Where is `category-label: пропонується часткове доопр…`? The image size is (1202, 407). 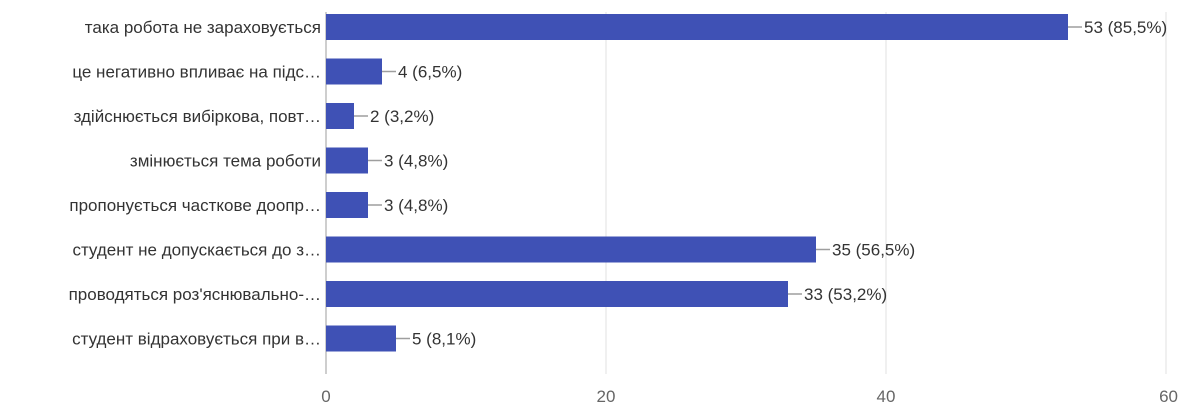 category-label: пропонується часткове доопр… is located at coordinates (195, 205).